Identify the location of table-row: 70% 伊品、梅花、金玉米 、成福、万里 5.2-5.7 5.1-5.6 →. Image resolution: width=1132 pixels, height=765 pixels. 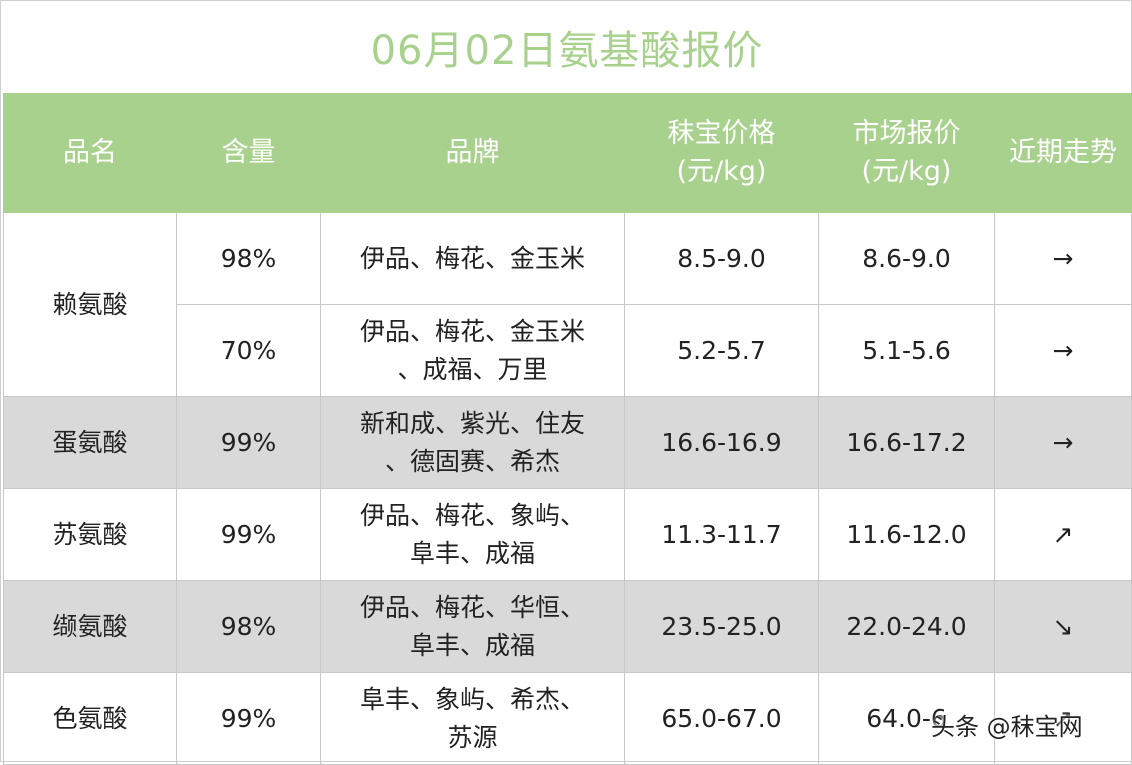
(568, 350).